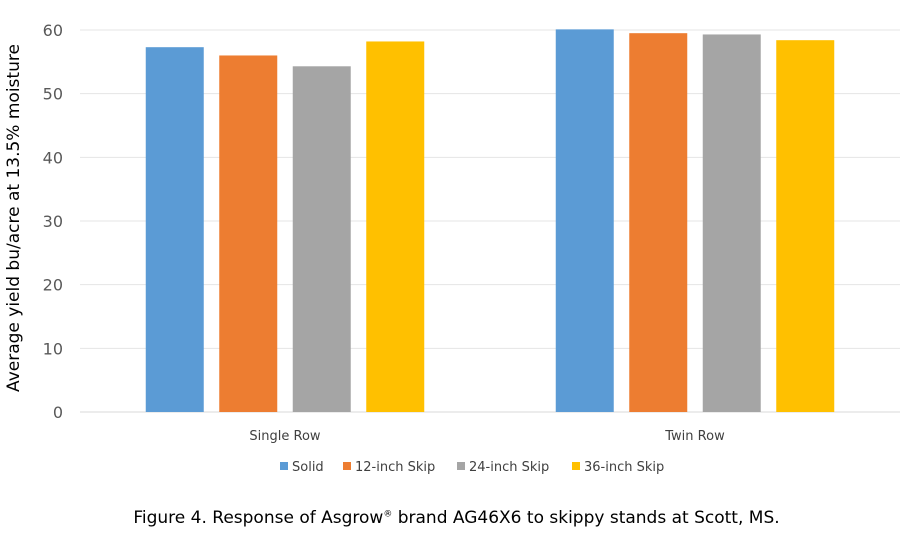 The image size is (913, 538). I want to click on y-tick-label: 40, so click(53, 157).